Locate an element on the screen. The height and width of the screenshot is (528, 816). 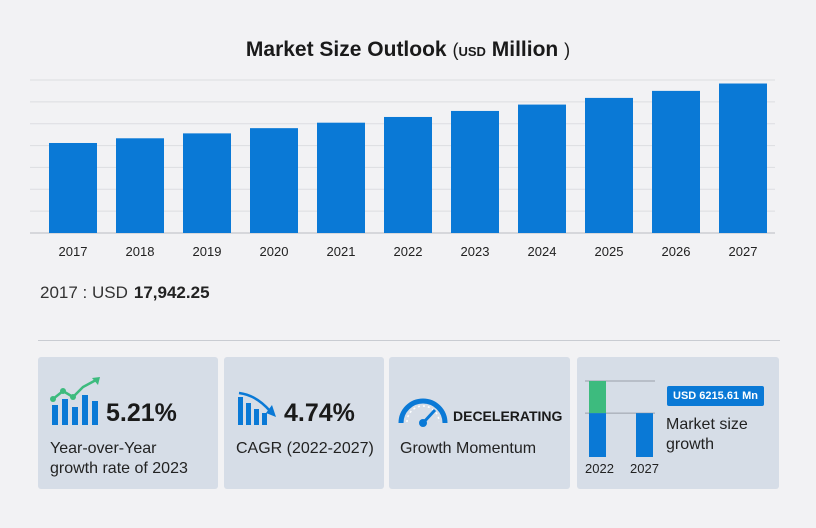
increment-mini-chart is located at coordinates (620, 418).